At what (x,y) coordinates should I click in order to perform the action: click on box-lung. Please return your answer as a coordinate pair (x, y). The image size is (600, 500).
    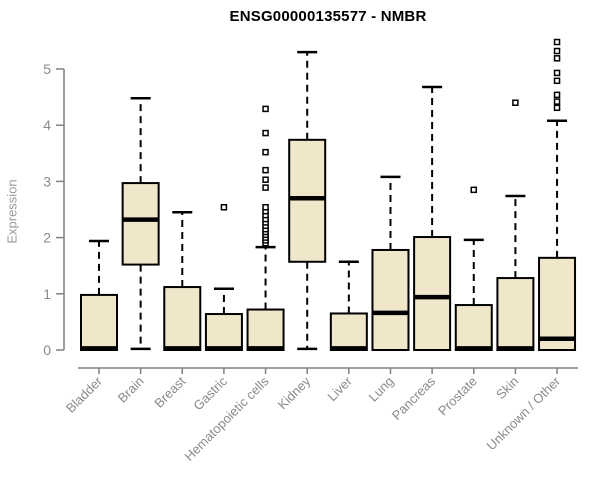
    Looking at the image, I should click on (390, 263).